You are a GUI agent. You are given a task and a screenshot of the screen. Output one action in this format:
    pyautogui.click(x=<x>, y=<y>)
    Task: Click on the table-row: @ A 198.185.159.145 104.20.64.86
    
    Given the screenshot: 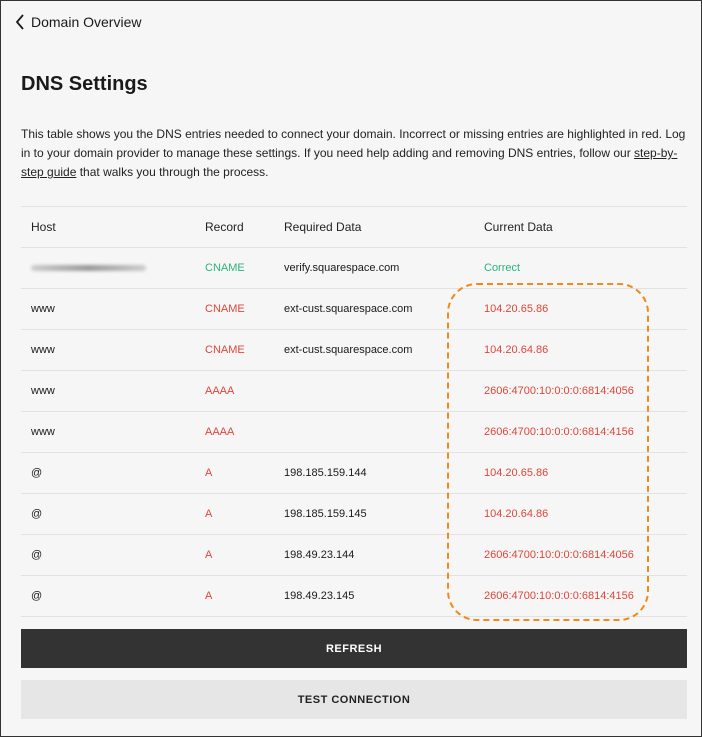 What is the action you would take?
    pyautogui.click(x=354, y=514)
    